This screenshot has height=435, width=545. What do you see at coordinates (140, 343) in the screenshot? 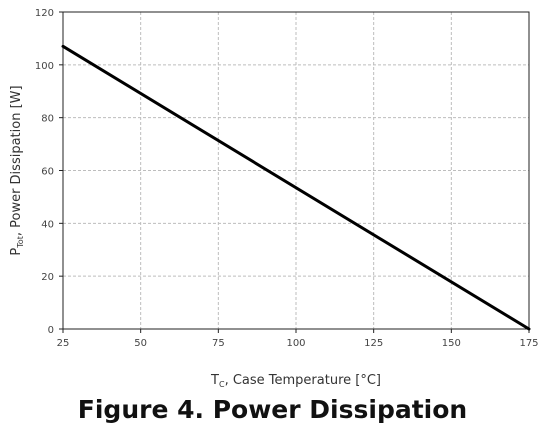
I see `x-tick-label: 50` at bounding box center [140, 343].